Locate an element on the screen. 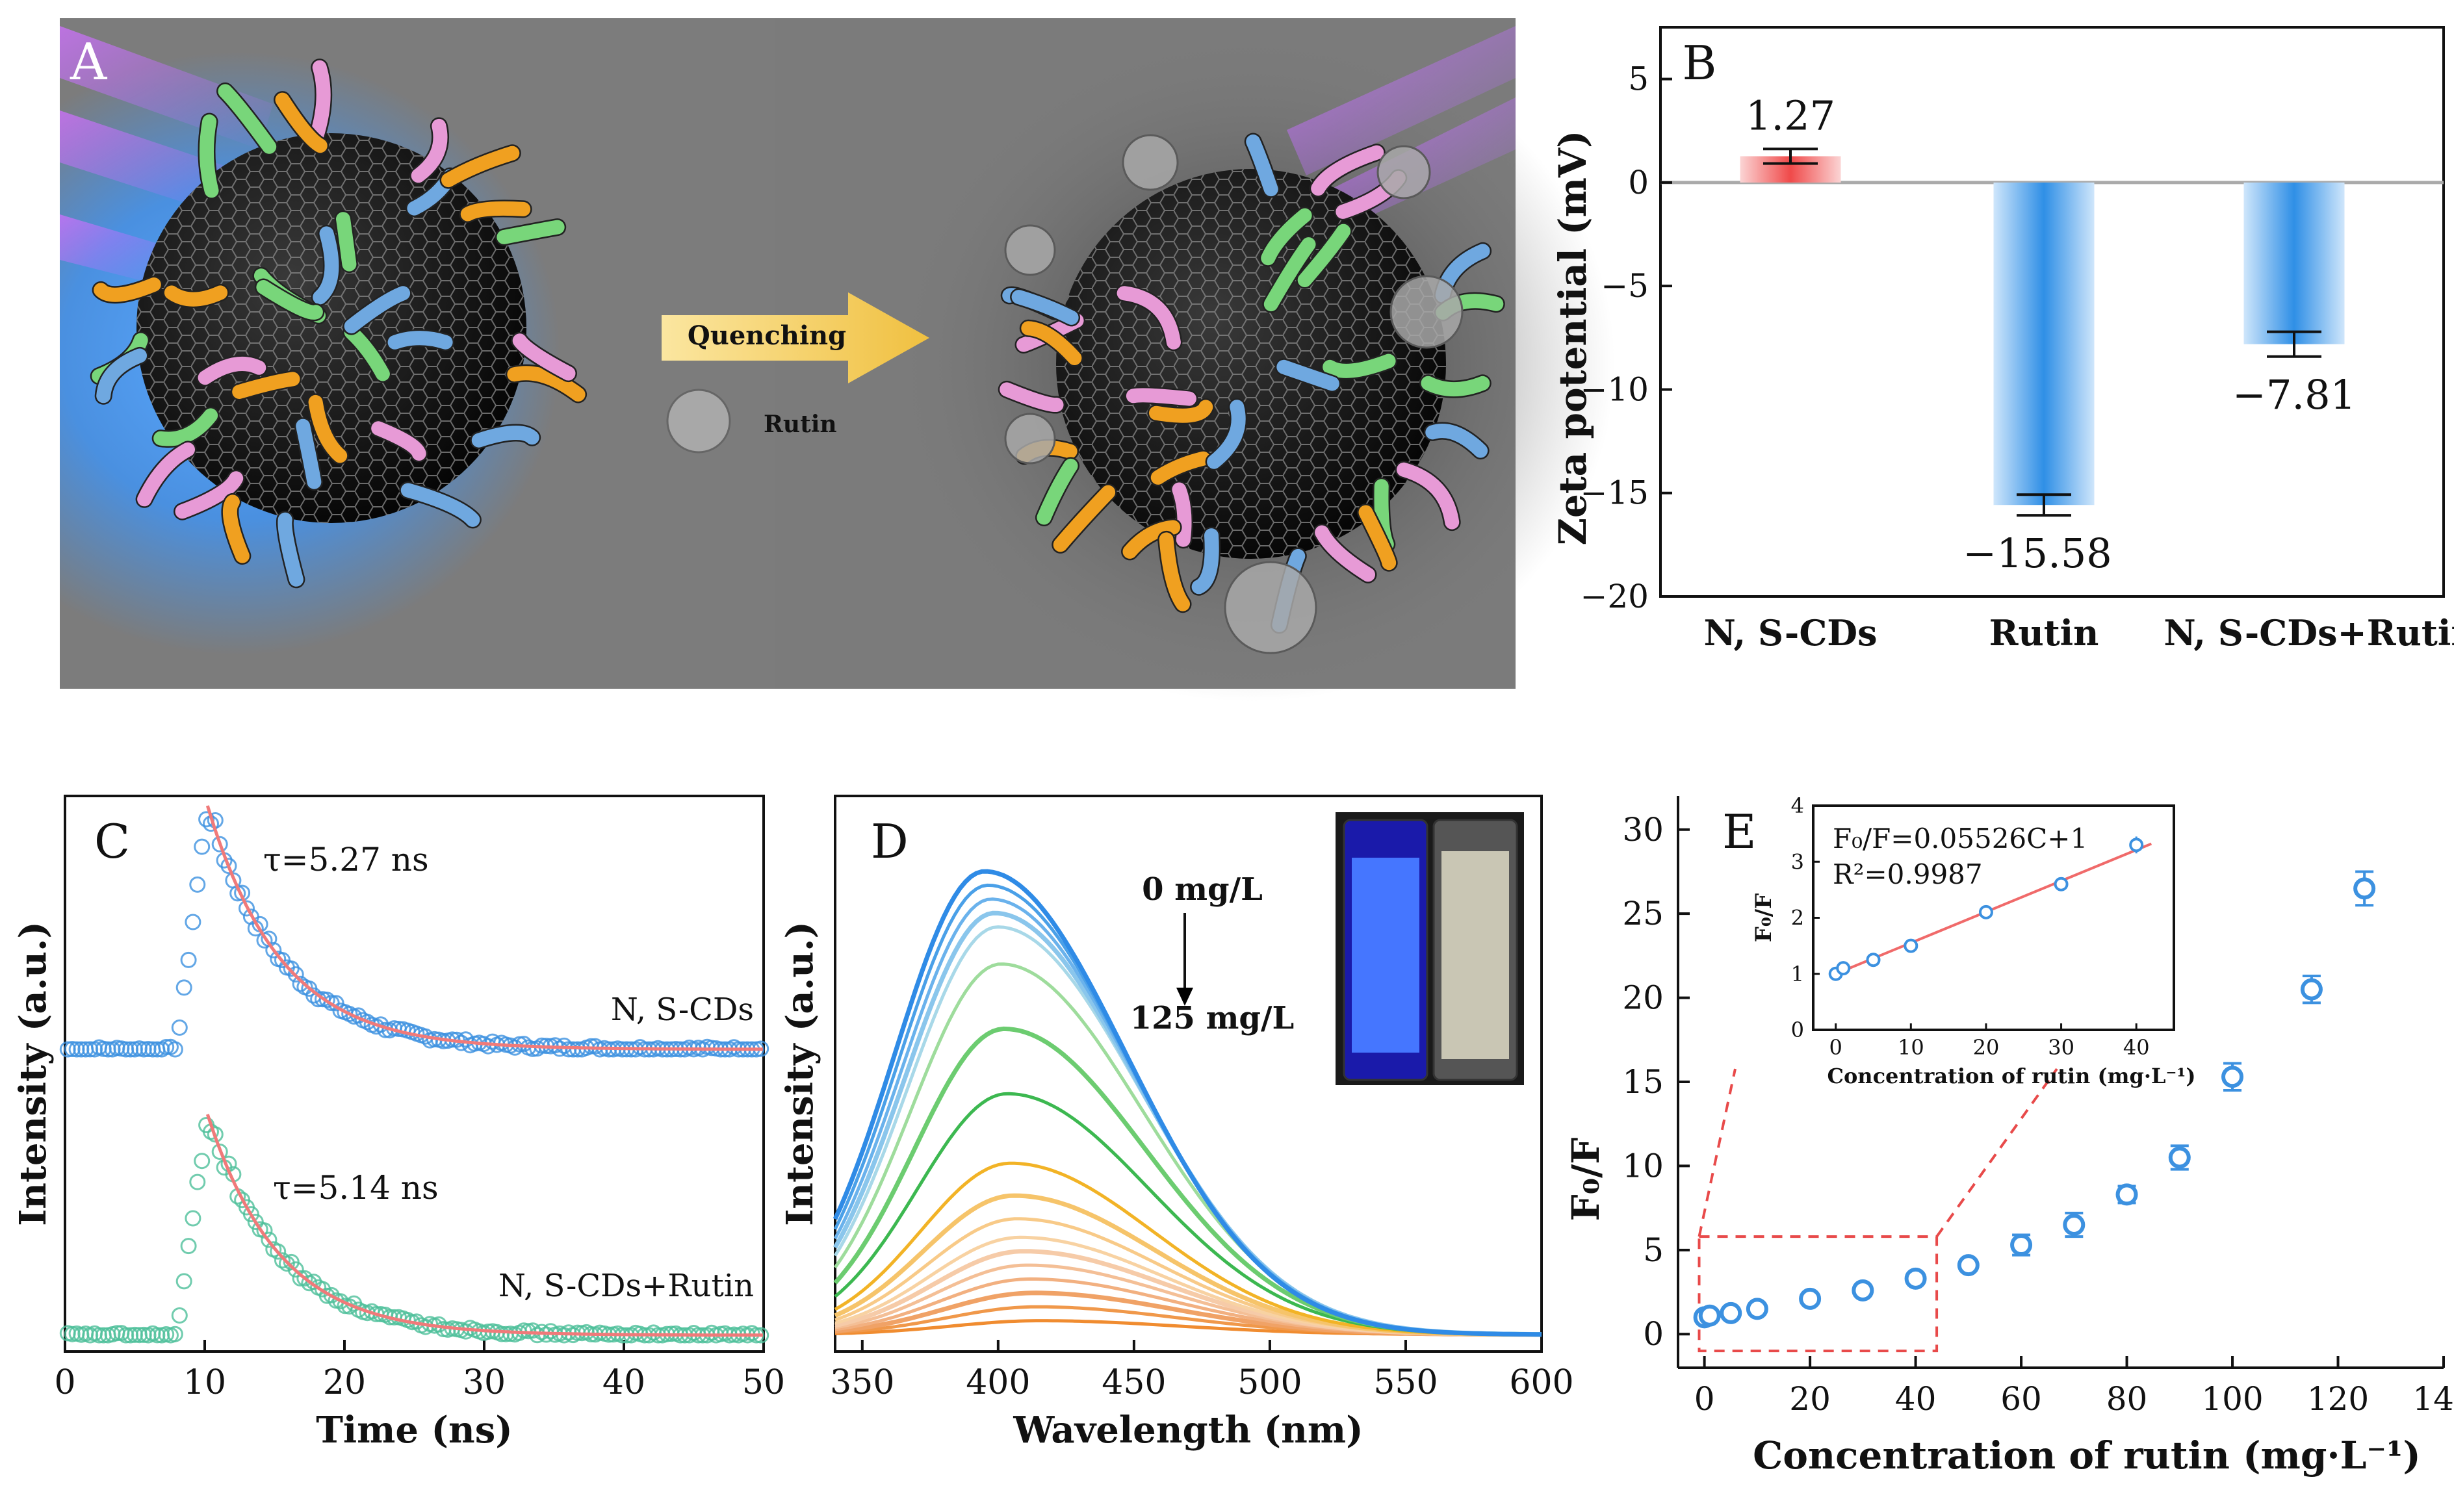 The height and width of the screenshot is (1512, 2454). x-tick-label: 0 is located at coordinates (1704, 1399).